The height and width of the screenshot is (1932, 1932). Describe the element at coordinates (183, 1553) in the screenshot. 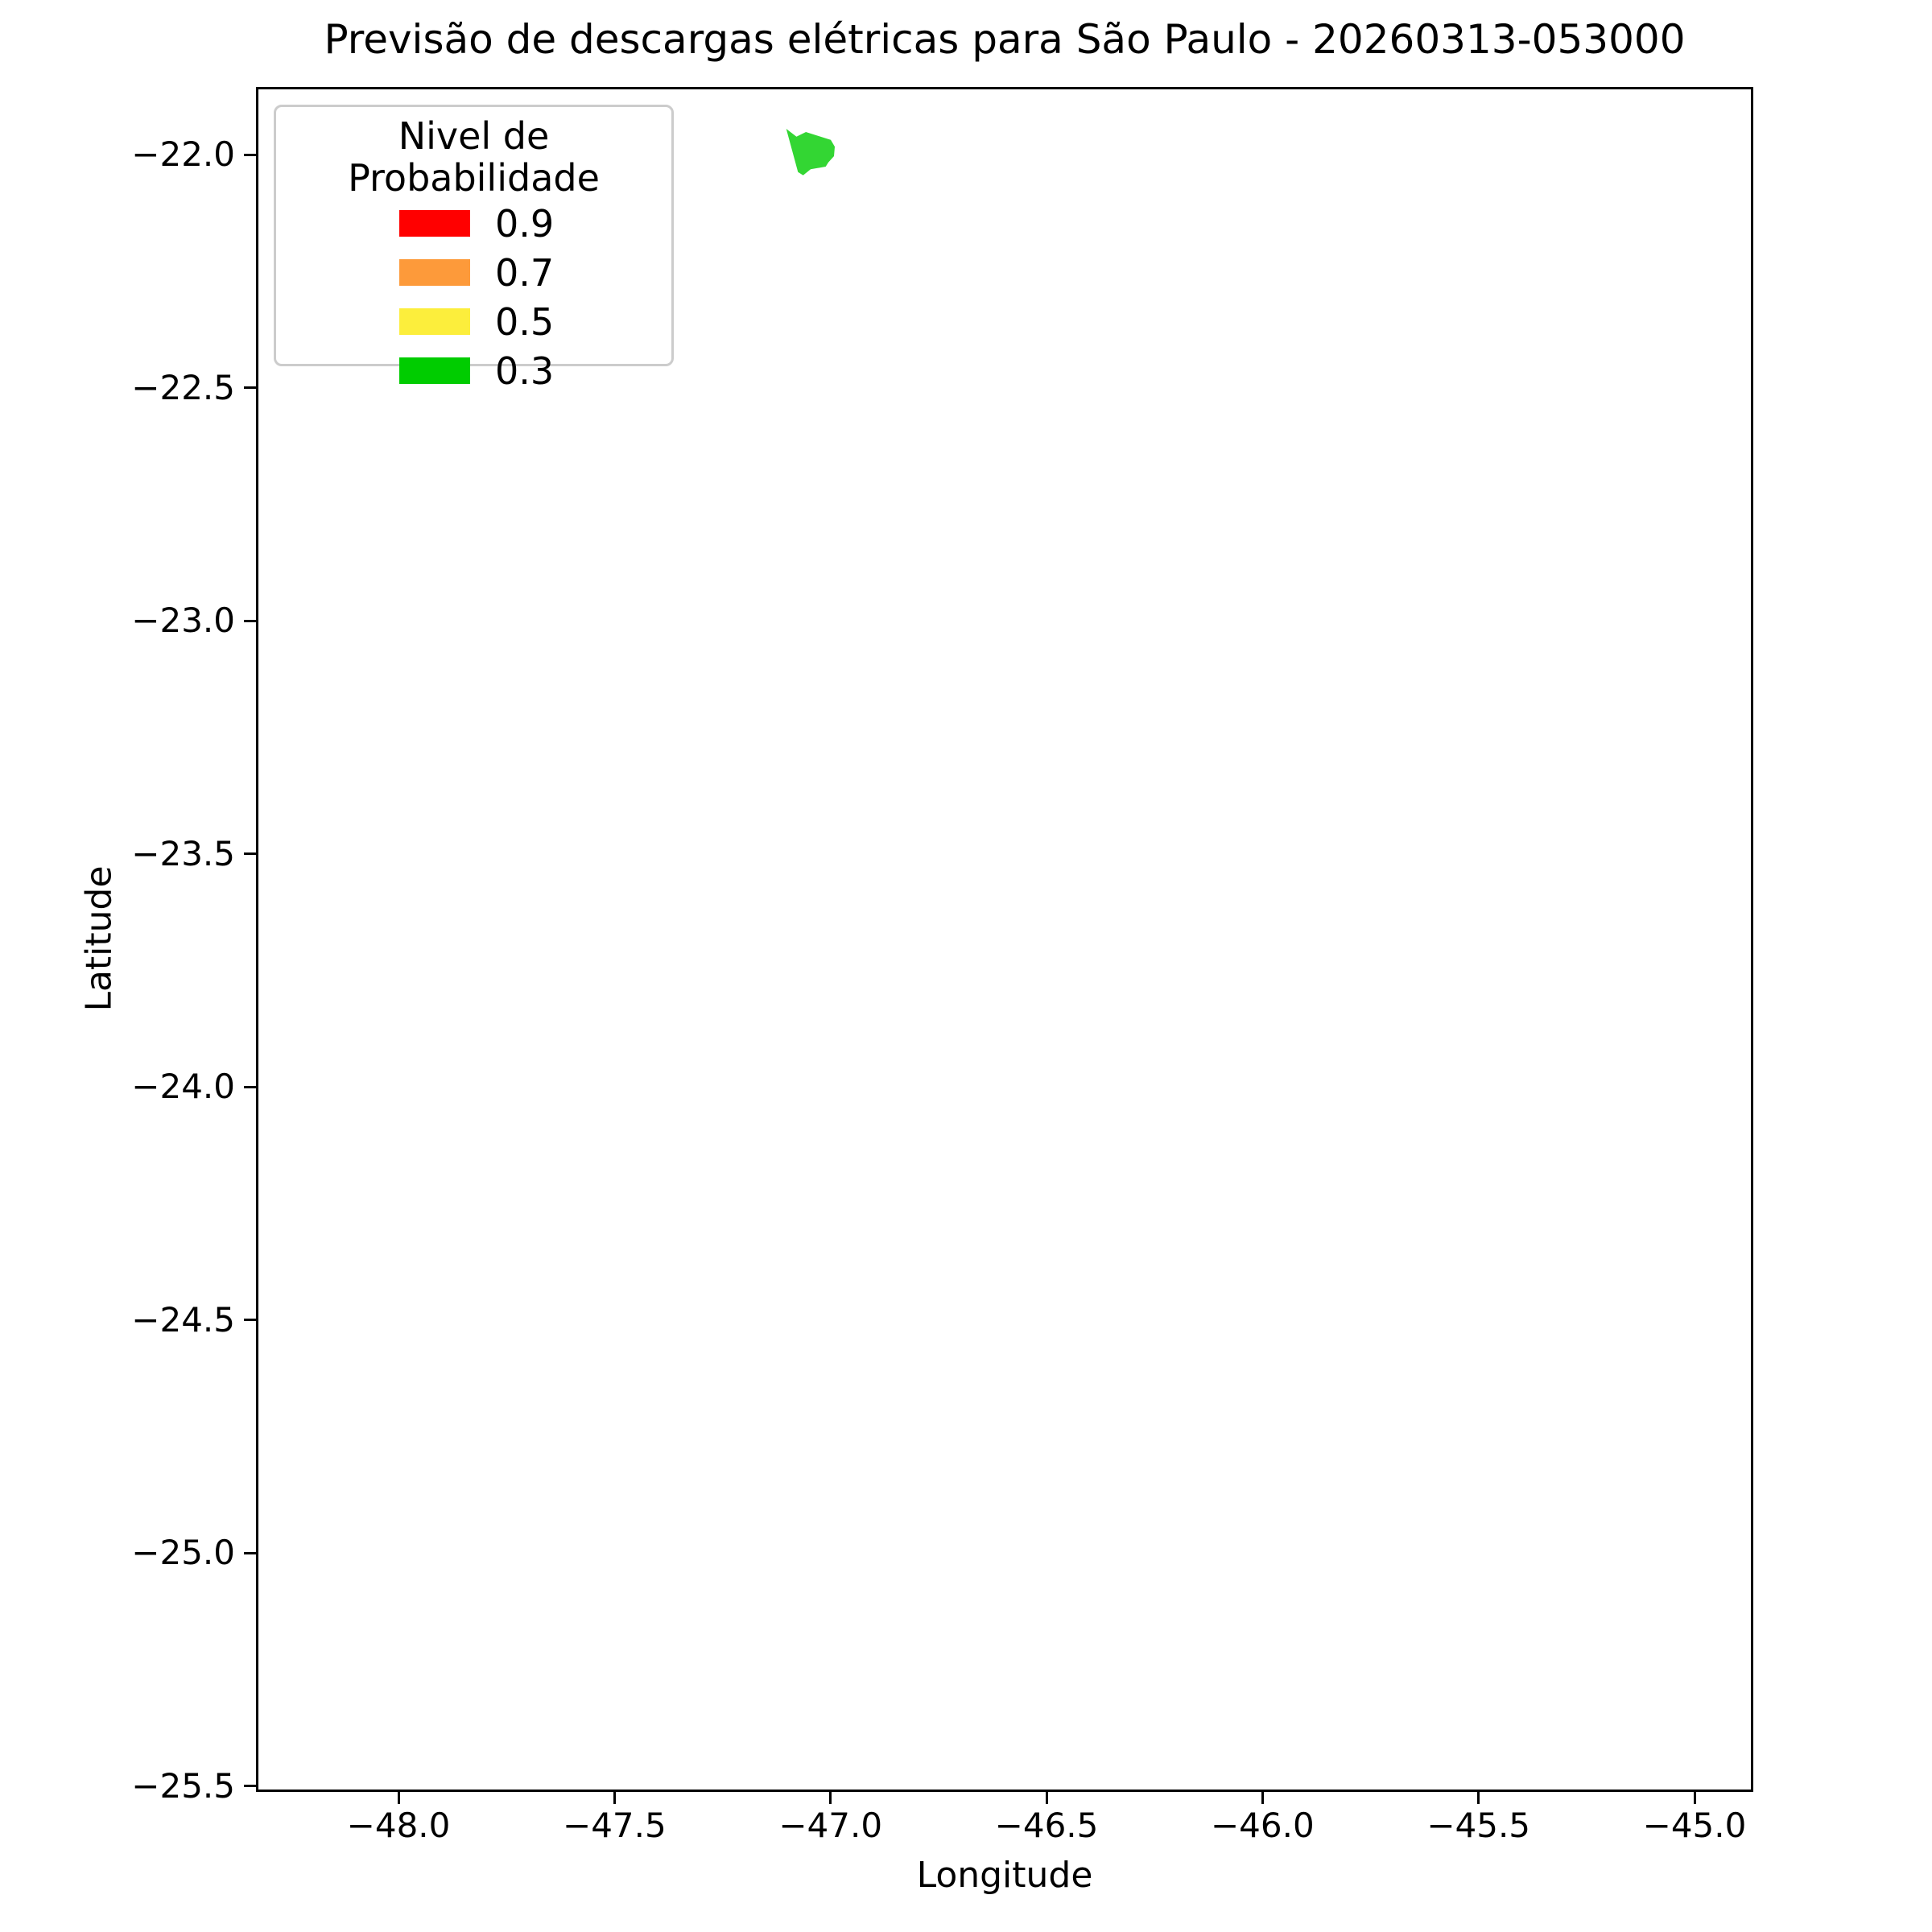

I see `y-tick-label: −25.0` at that location.